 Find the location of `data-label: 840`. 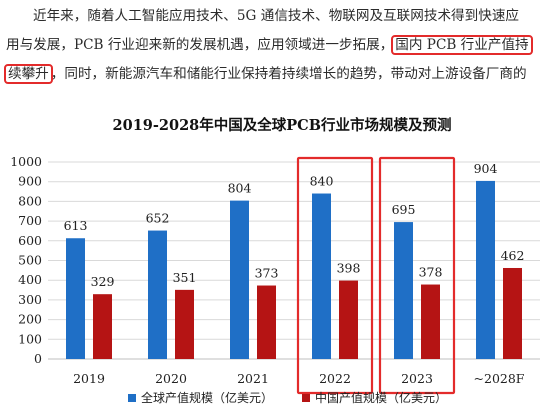

data-label: 840 is located at coordinates (322, 181).